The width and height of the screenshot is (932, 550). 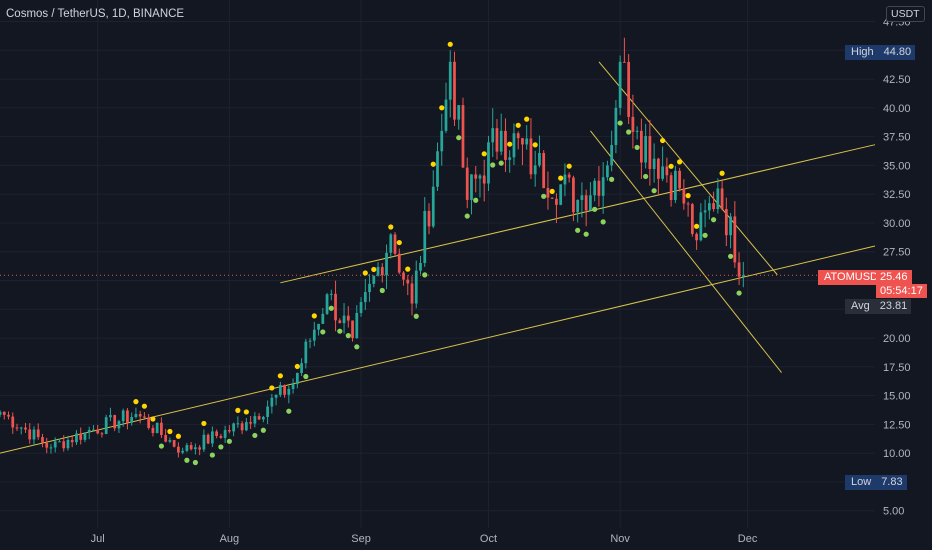 What do you see at coordinates (905, 14) in the screenshot?
I see `currency-button: USDT` at bounding box center [905, 14].